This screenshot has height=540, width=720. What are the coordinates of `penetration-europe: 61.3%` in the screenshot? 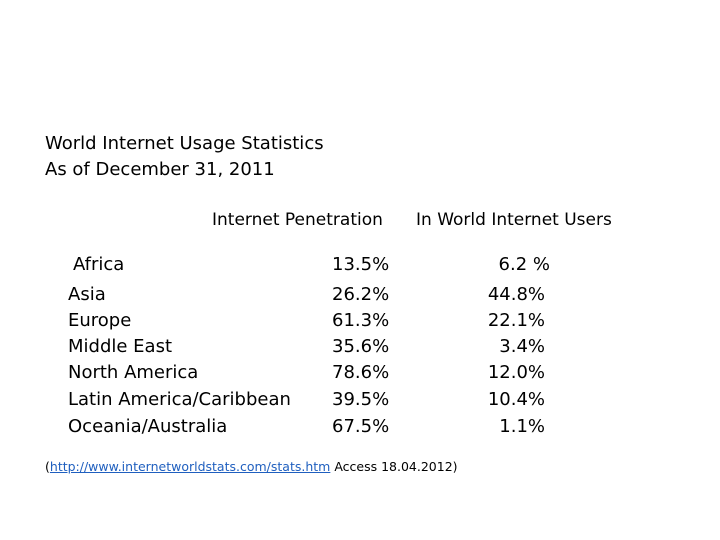 It's located at (361, 320).